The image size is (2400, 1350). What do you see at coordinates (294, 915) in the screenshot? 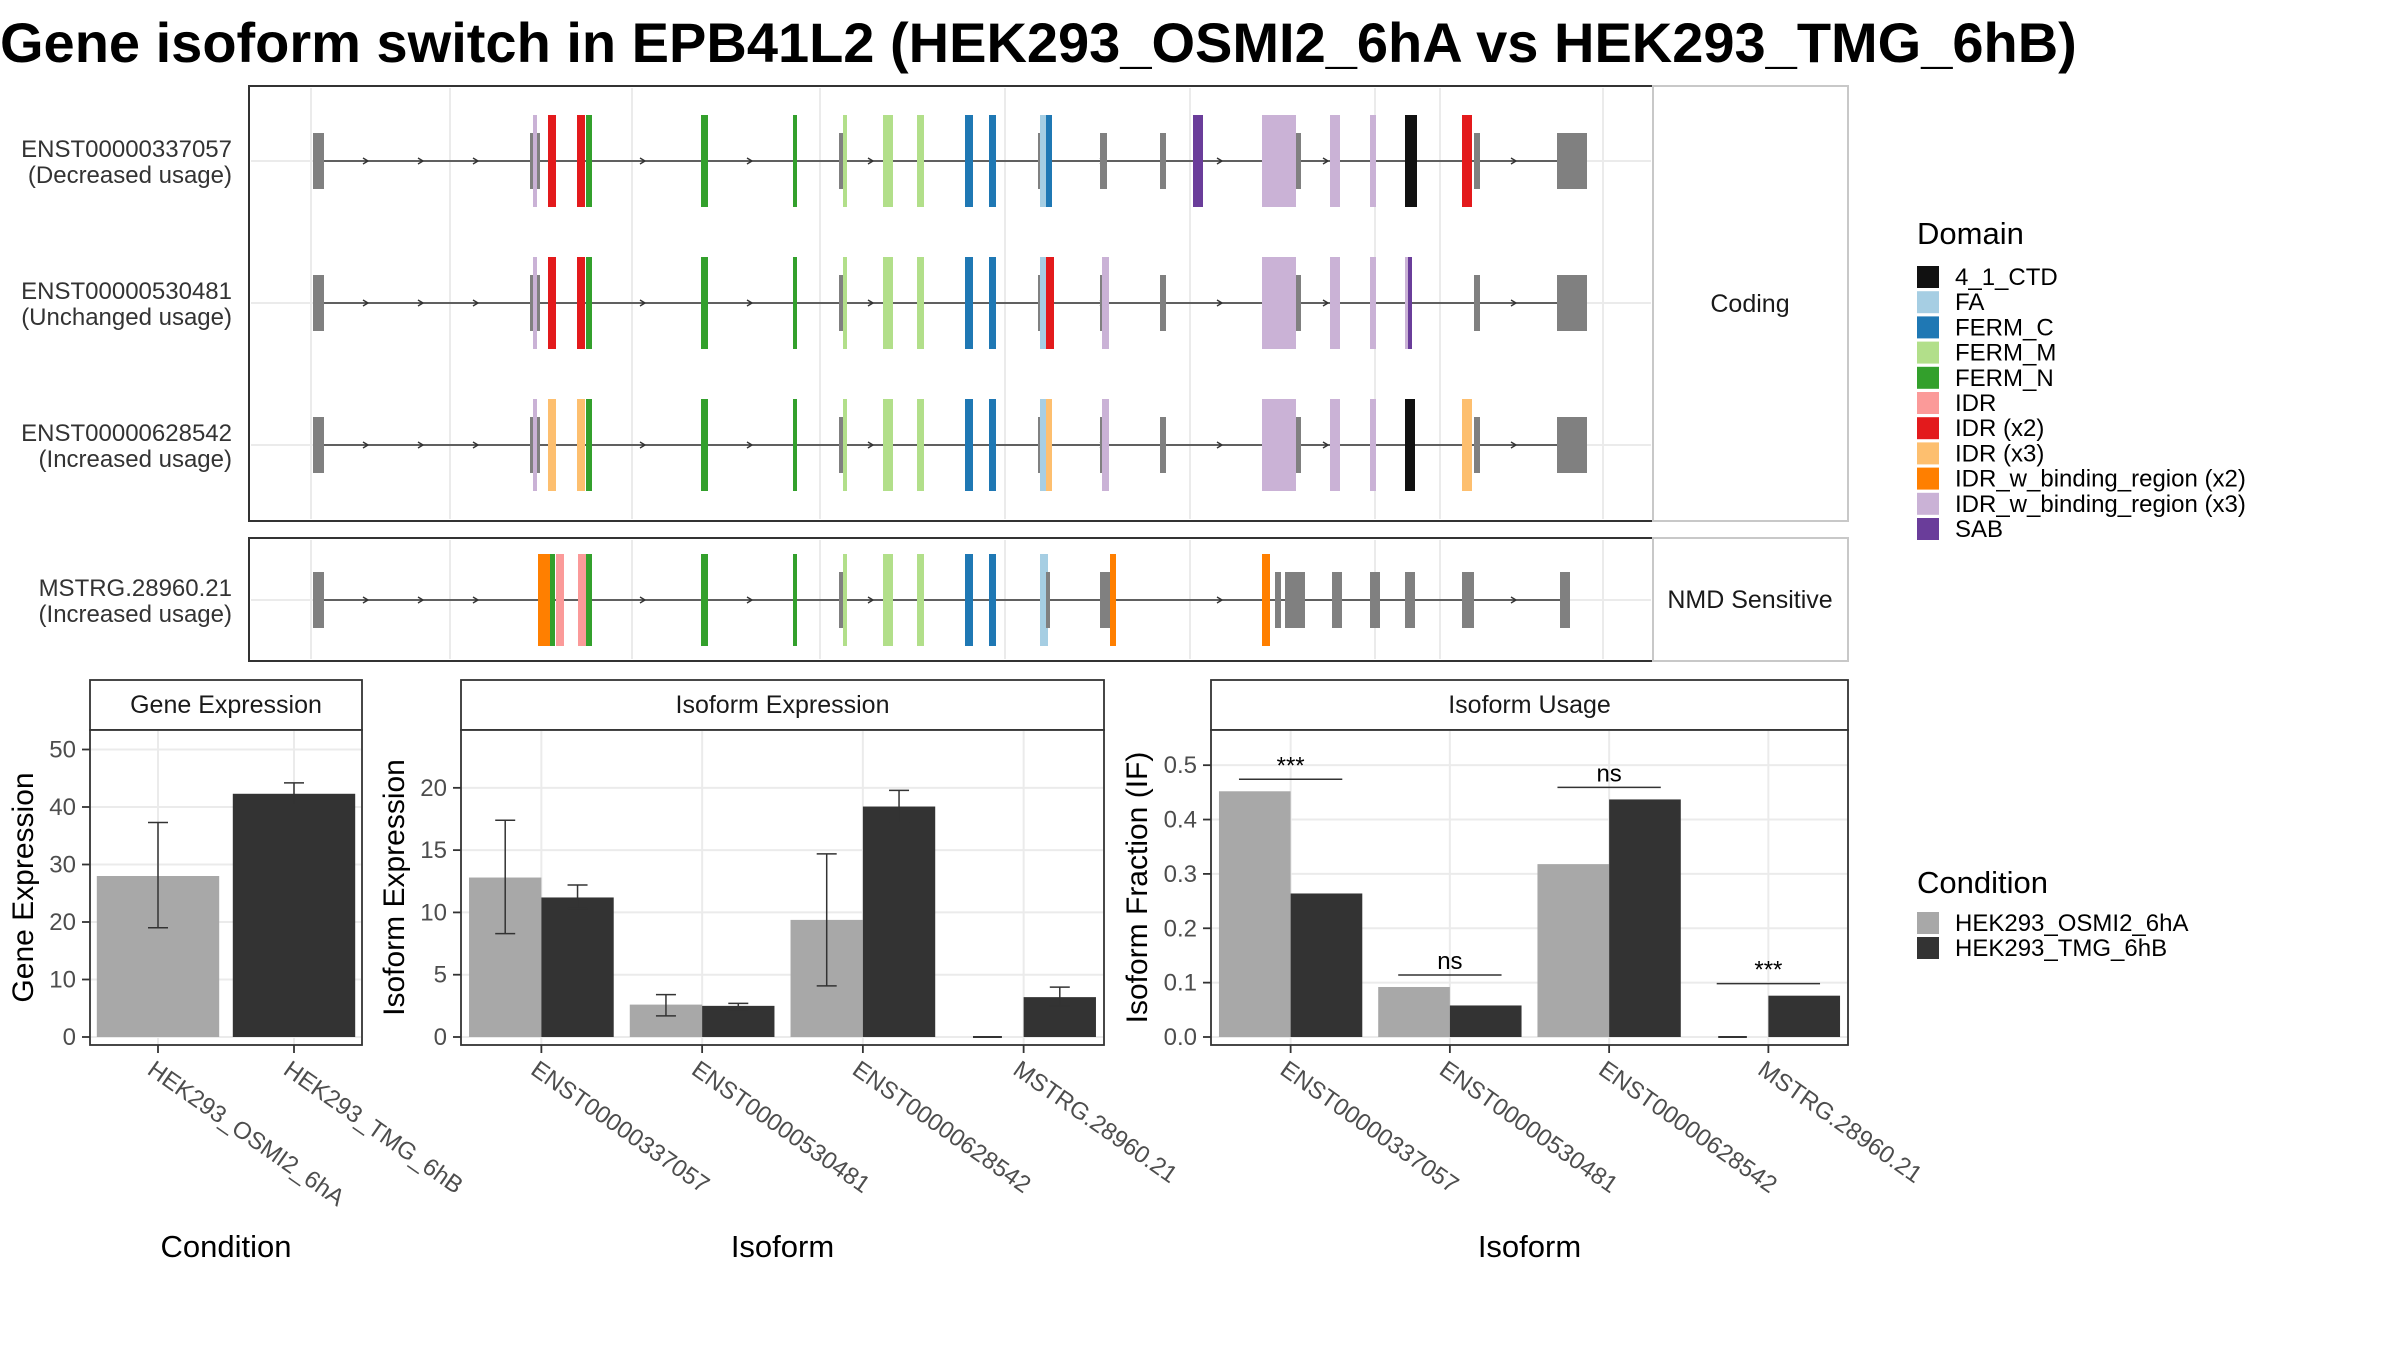
I see `gene-expression-bar` at bounding box center [294, 915].